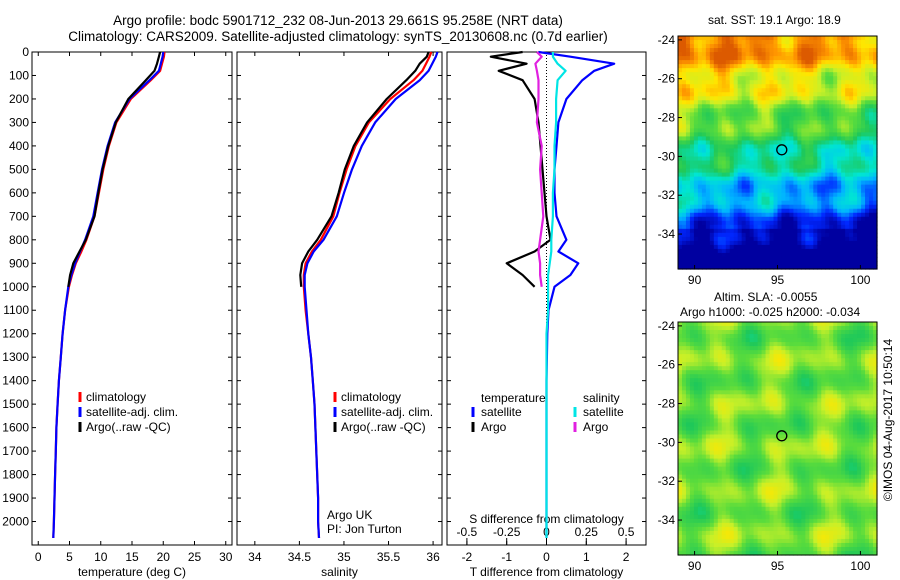 The height and width of the screenshot is (580, 900). What do you see at coordinates (371, 295) in the screenshot?
I see `series-line-satellite-adj-clim-` at bounding box center [371, 295].